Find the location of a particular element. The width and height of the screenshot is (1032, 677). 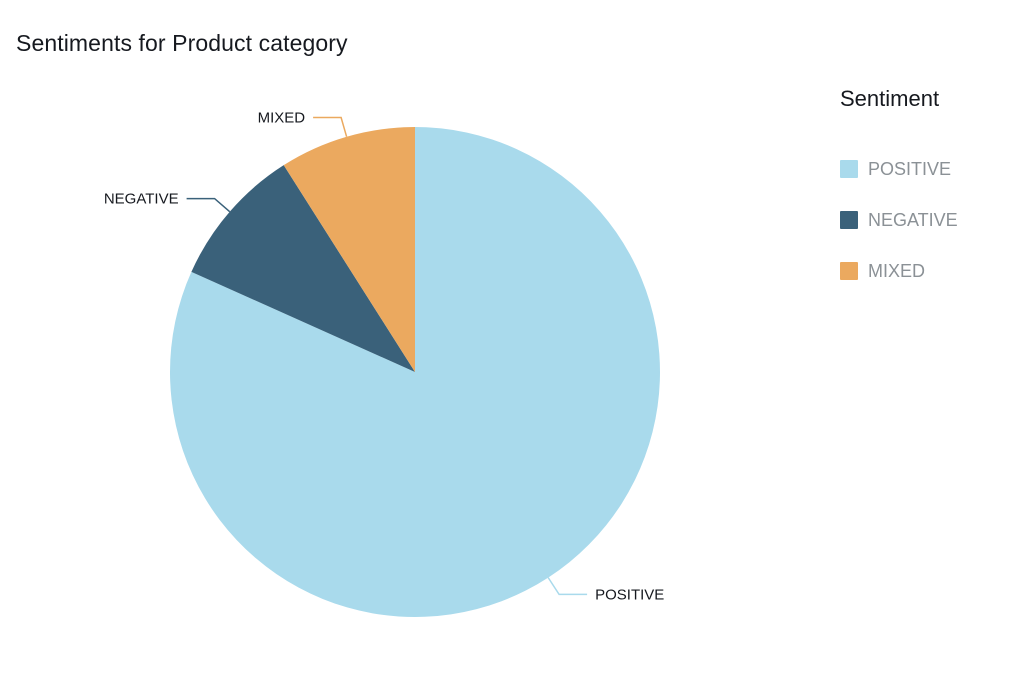

slice-label-negative: NEGATIVE is located at coordinates (141, 199).